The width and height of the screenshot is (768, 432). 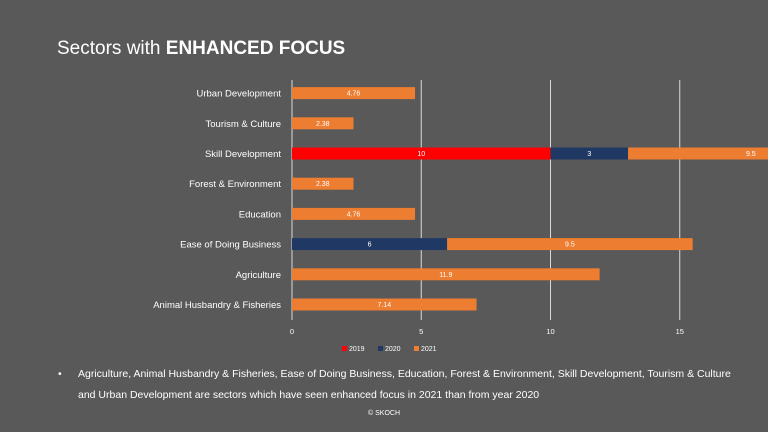 What do you see at coordinates (239, 94) in the screenshot?
I see `category-label: Urban Development` at bounding box center [239, 94].